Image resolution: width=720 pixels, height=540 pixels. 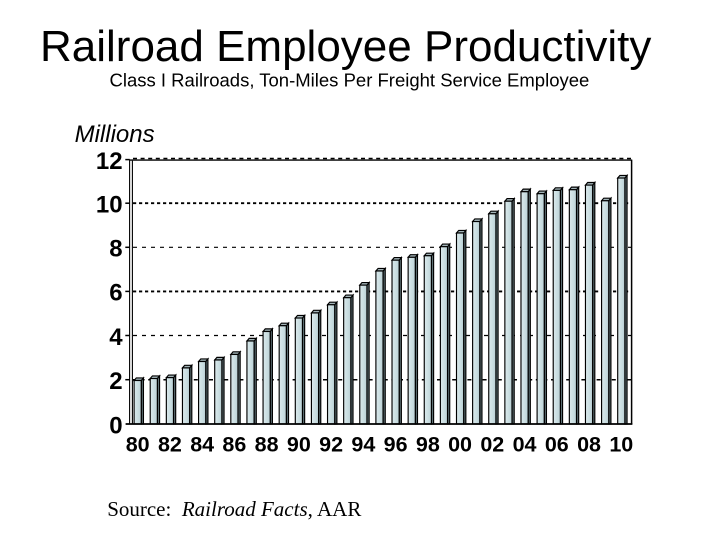 What do you see at coordinates (234, 509) in the screenshot?
I see `svg-text: Source: Railroad Facts, AAR` at bounding box center [234, 509].